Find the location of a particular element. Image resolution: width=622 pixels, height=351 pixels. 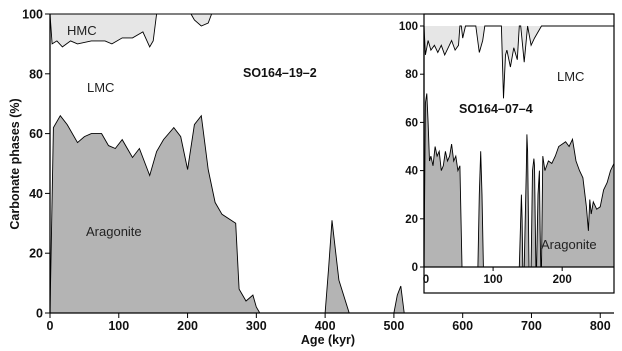

inset-x-tick-label: 0 is located at coordinates (426, 280).